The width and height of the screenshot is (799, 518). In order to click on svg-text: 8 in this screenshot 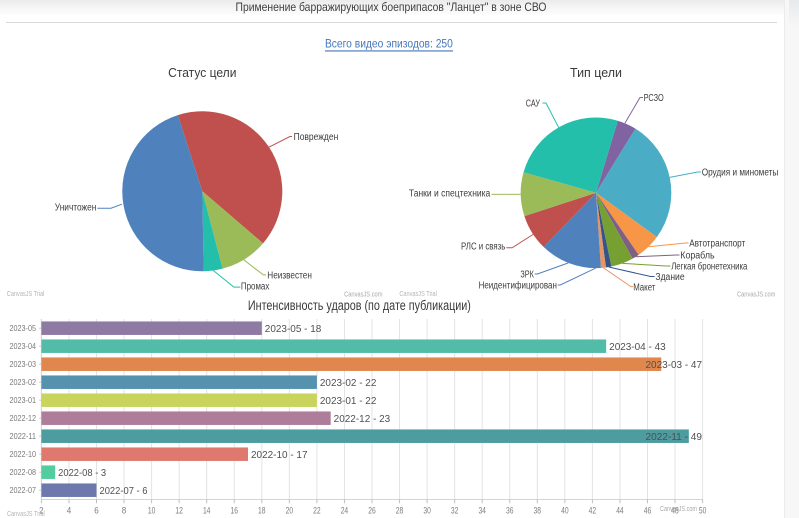, I will do `click(124, 511)`.